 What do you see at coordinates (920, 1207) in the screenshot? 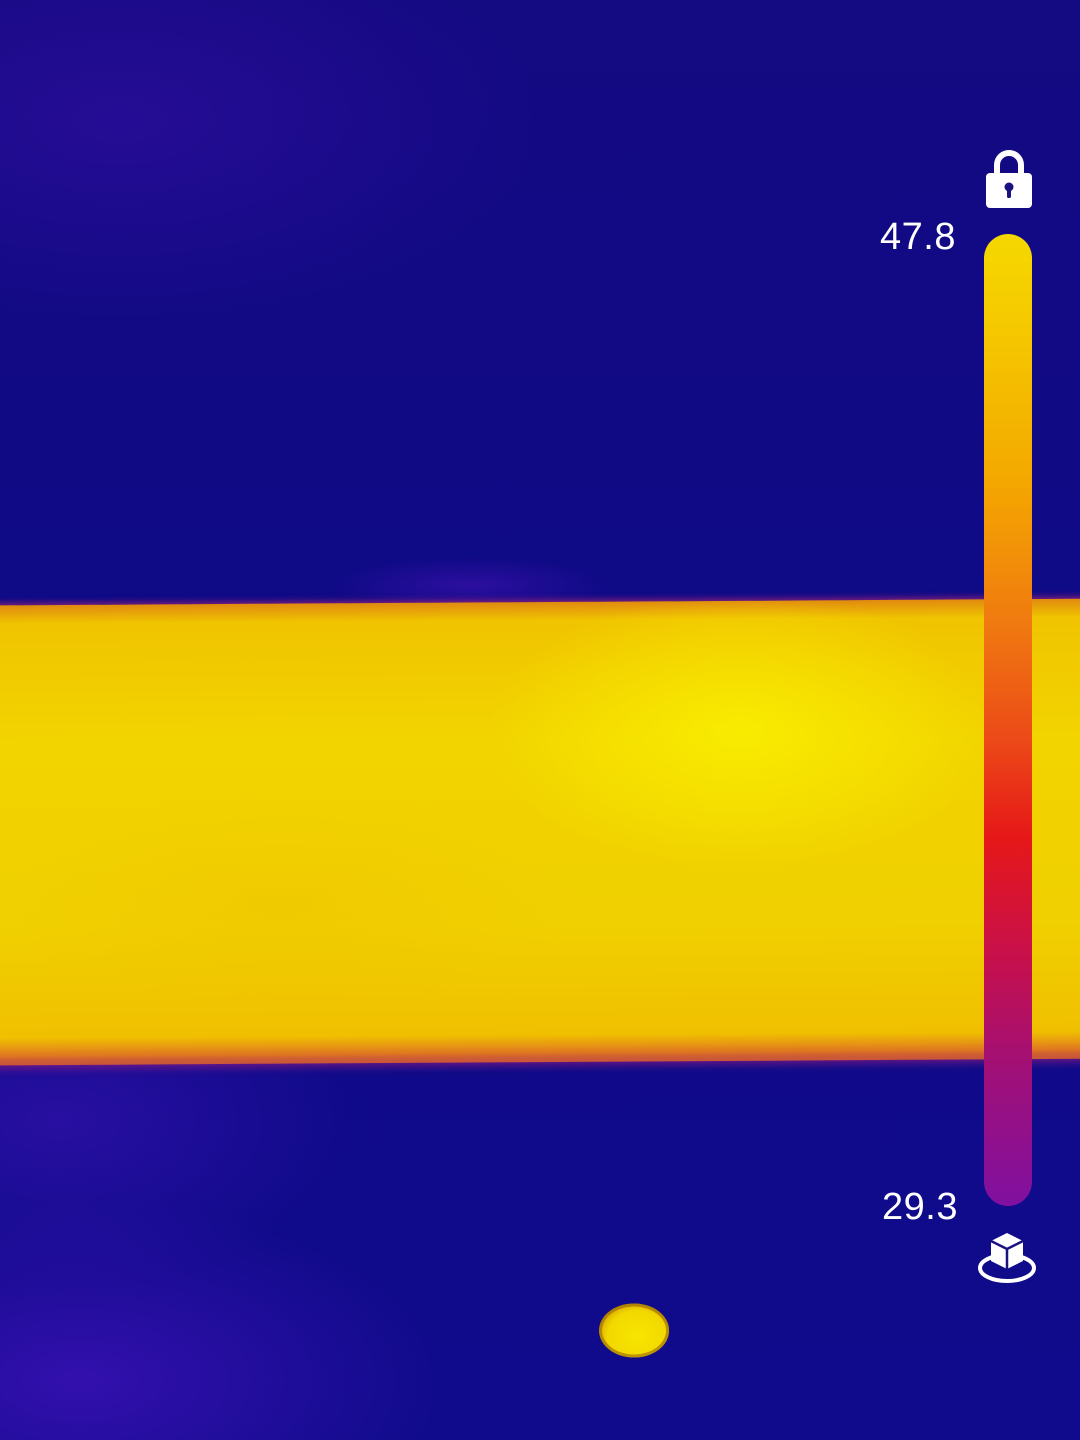
I see `min-temperature-label: 29.3` at bounding box center [920, 1207].